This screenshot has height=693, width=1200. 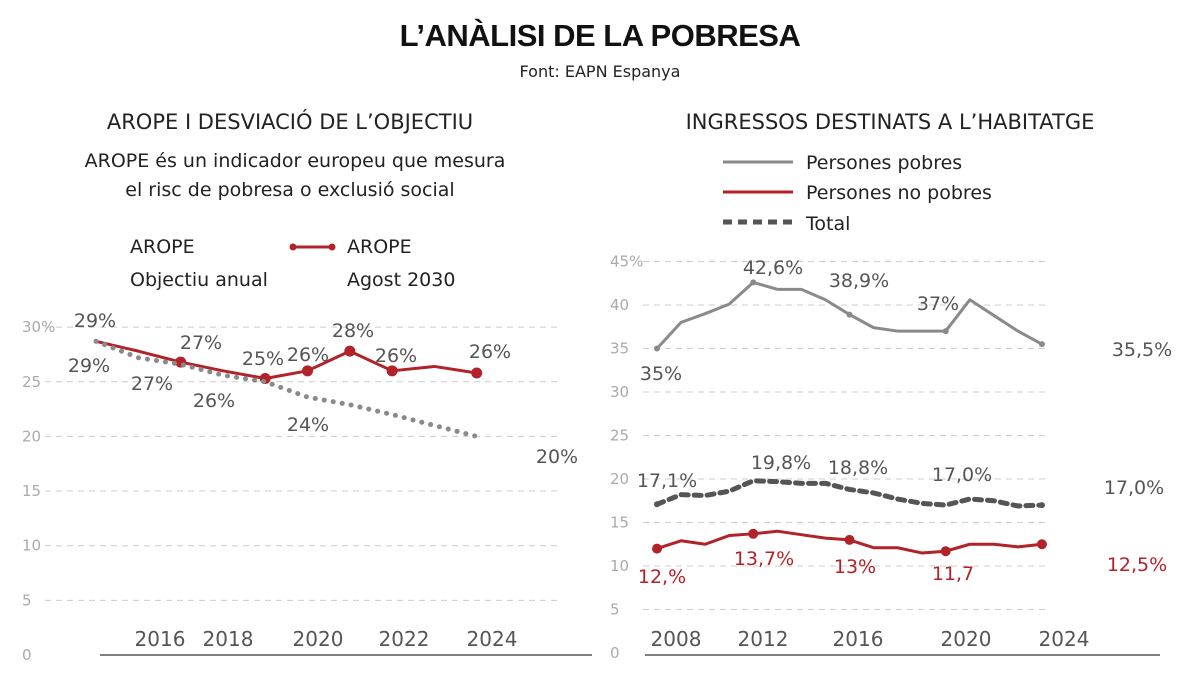 I want to click on data-label: 35%, so click(x=661, y=374).